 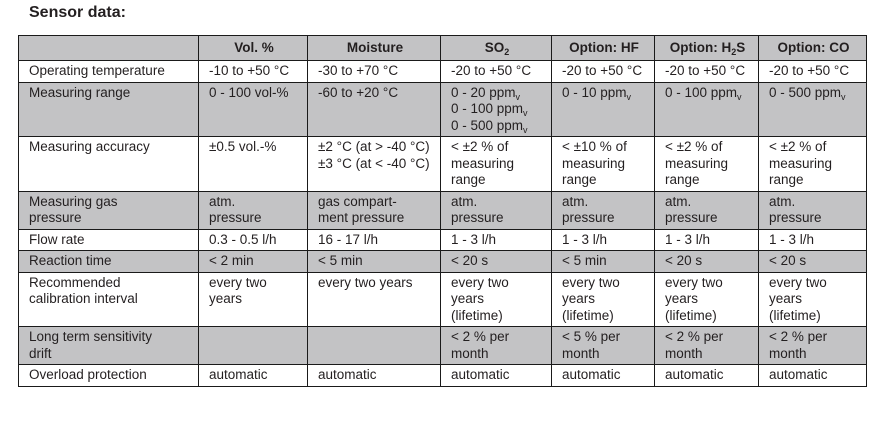 What do you see at coordinates (340, 260) in the screenshot?
I see `cell-text: < 5 min` at bounding box center [340, 260].